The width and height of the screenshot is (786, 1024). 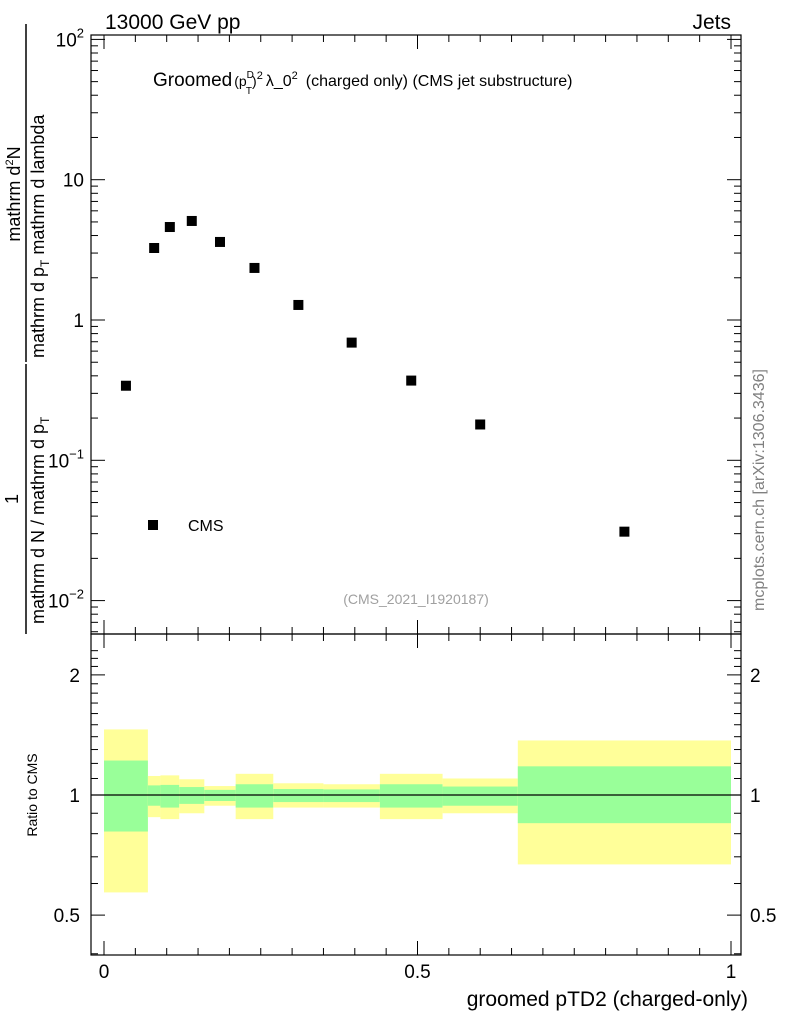 What do you see at coordinates (78, 321) in the screenshot?
I see `y-tick-label: 1` at bounding box center [78, 321].